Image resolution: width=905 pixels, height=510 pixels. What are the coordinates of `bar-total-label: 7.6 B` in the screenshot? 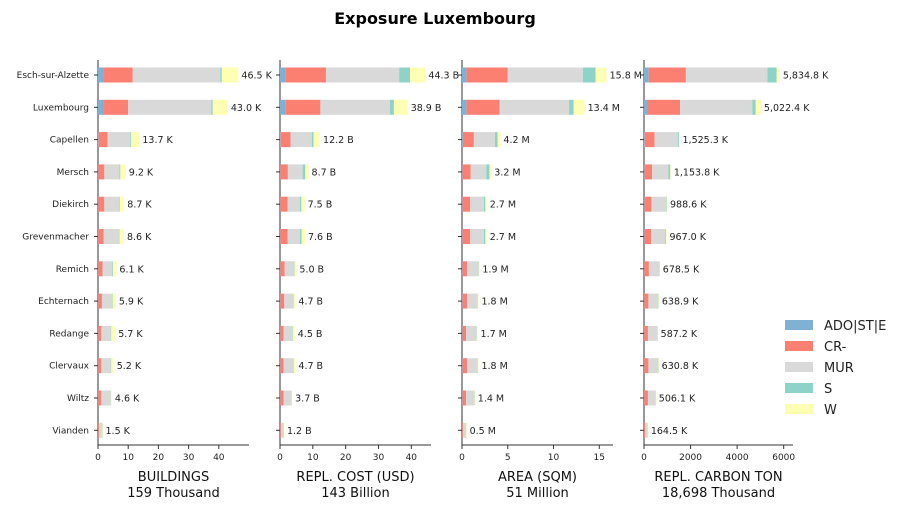 It's located at (320, 237).